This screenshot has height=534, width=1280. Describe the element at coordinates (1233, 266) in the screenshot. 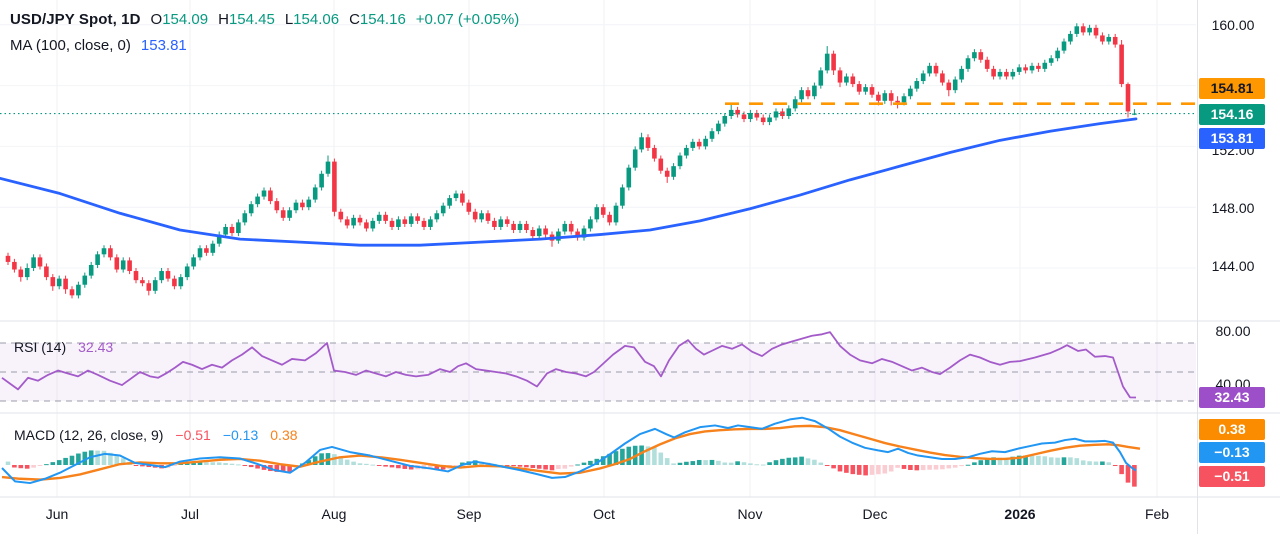

I see `price-tick-144: 144.00` at that location.